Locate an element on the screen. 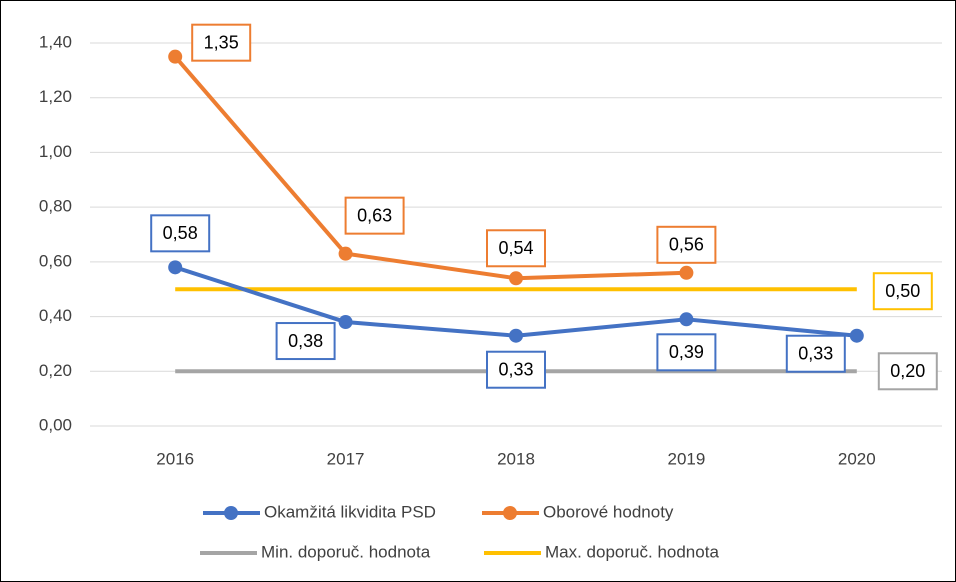 The height and width of the screenshot is (582, 956). legend-label: Min. doporuč. hodnota is located at coordinates (346, 551).